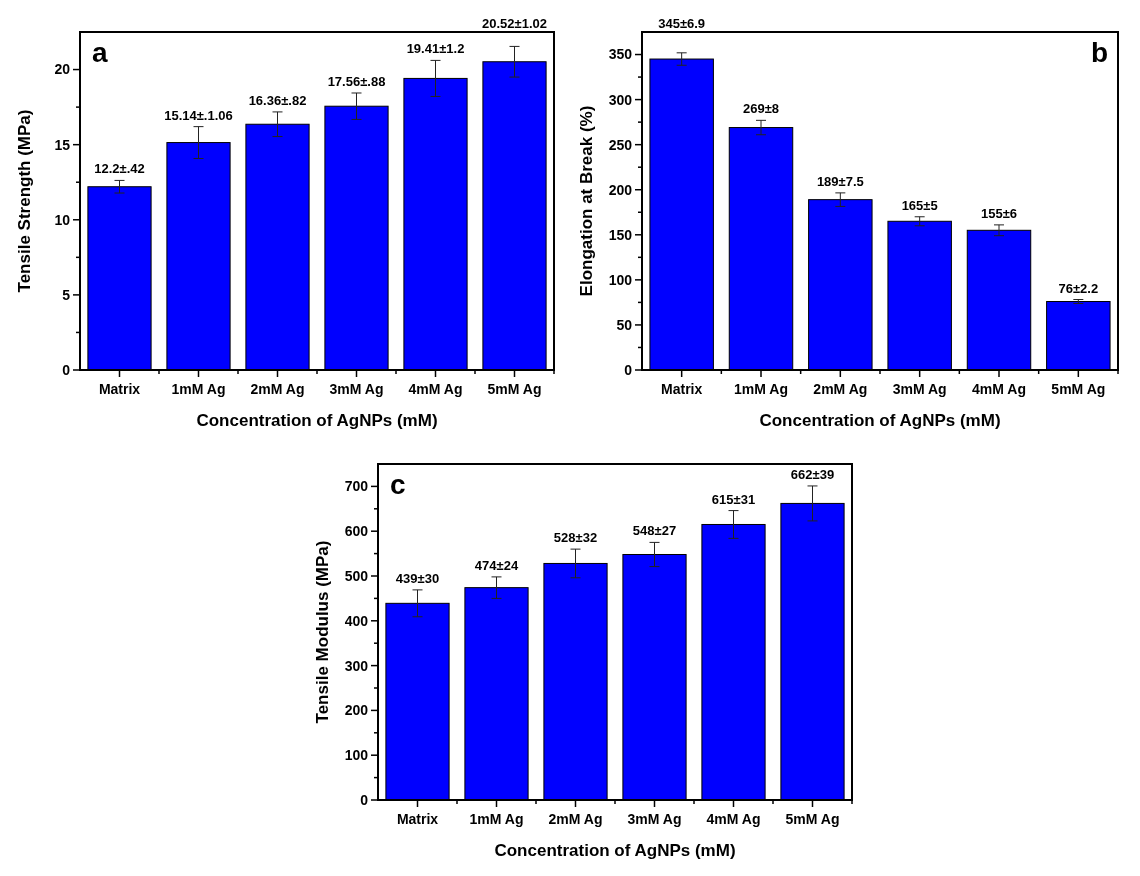 This screenshot has height=876, width=1140. Describe the element at coordinates (575, 538) in the screenshot. I see `data-label: 528±32` at that location.